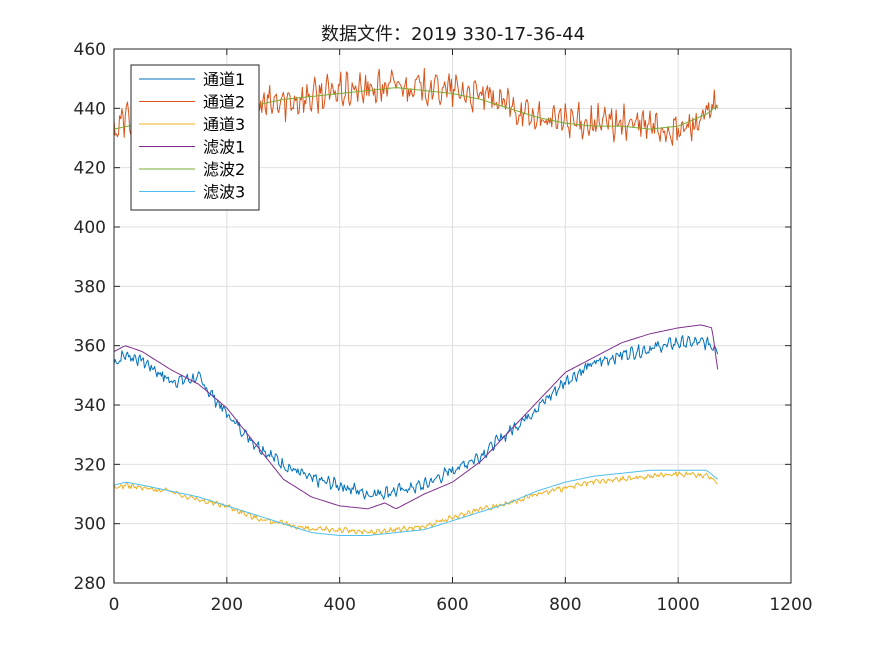  What do you see at coordinates (453, 34) in the screenshot?
I see `chart-title: 数据文件：2019 330-17-36-44` at bounding box center [453, 34].